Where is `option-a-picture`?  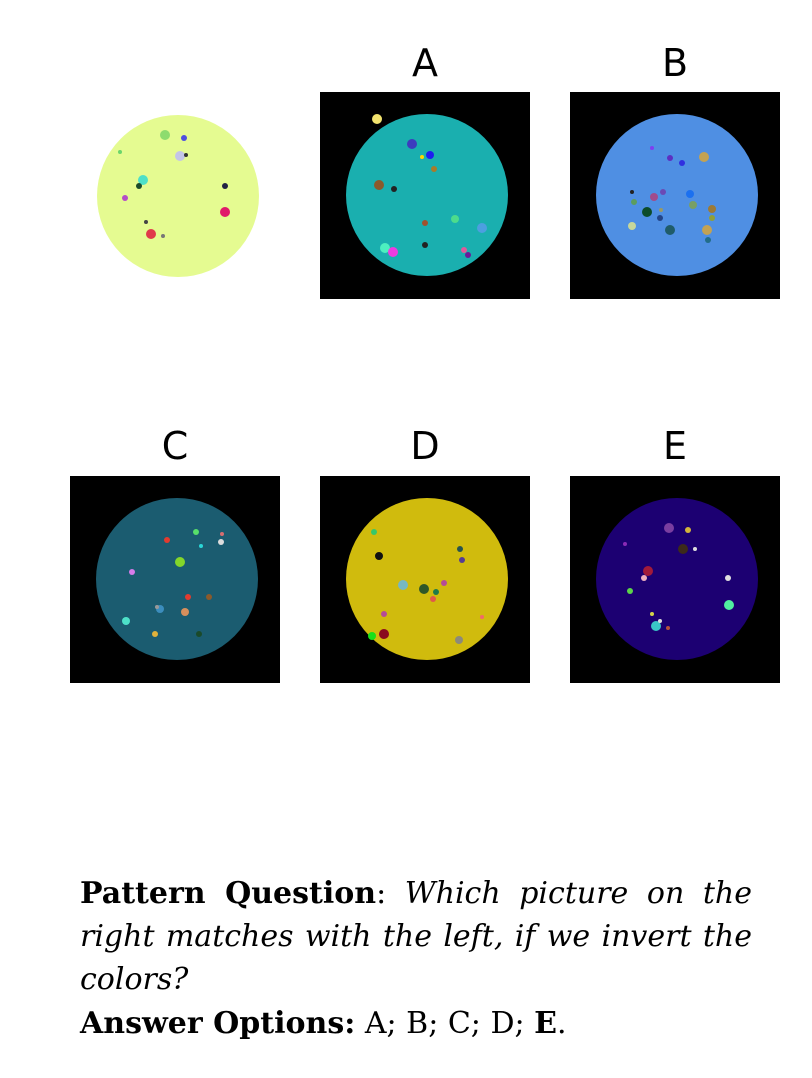
option-a-picture is located at coordinates (425, 195).